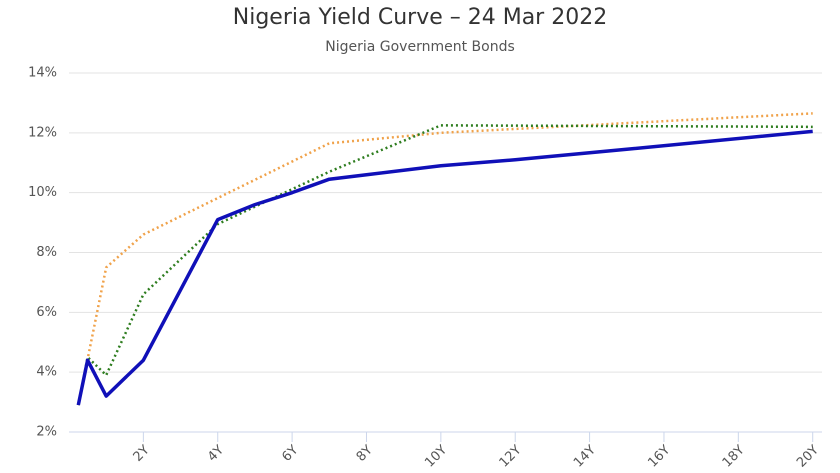 This screenshot has height=473, width=840. Describe the element at coordinates (42, 192) in the screenshot. I see `y-tick-label: 10%` at that location.